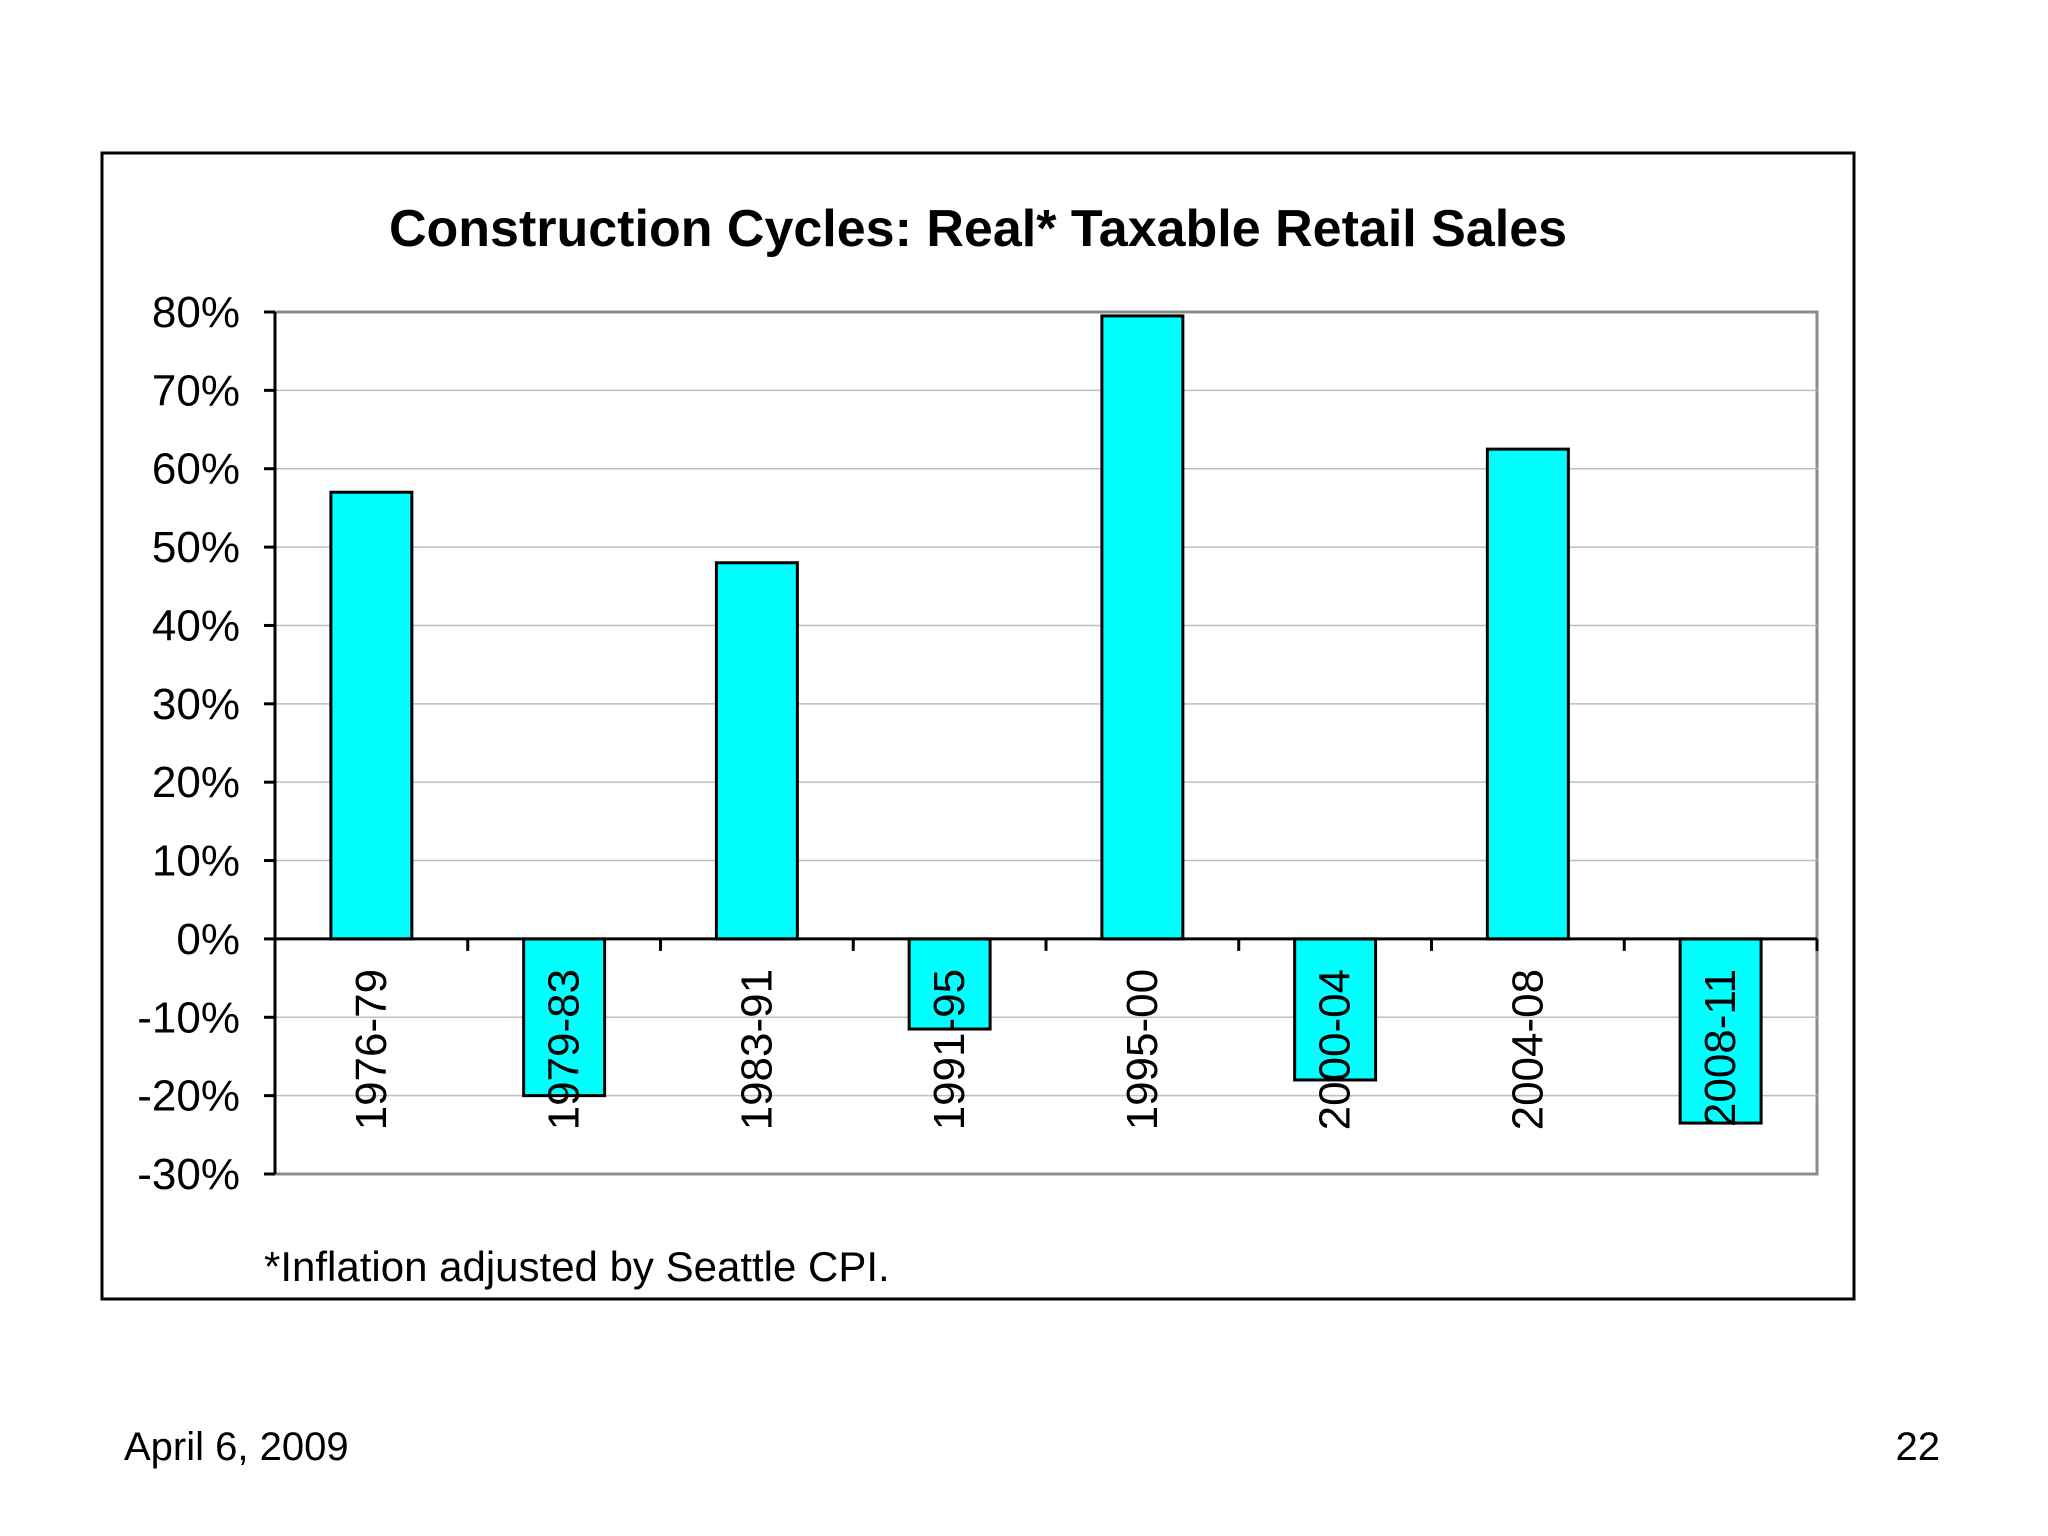 The image size is (2048, 1536). Describe the element at coordinates (196, 469) in the screenshot. I see `y-tick-label: 60%` at that location.